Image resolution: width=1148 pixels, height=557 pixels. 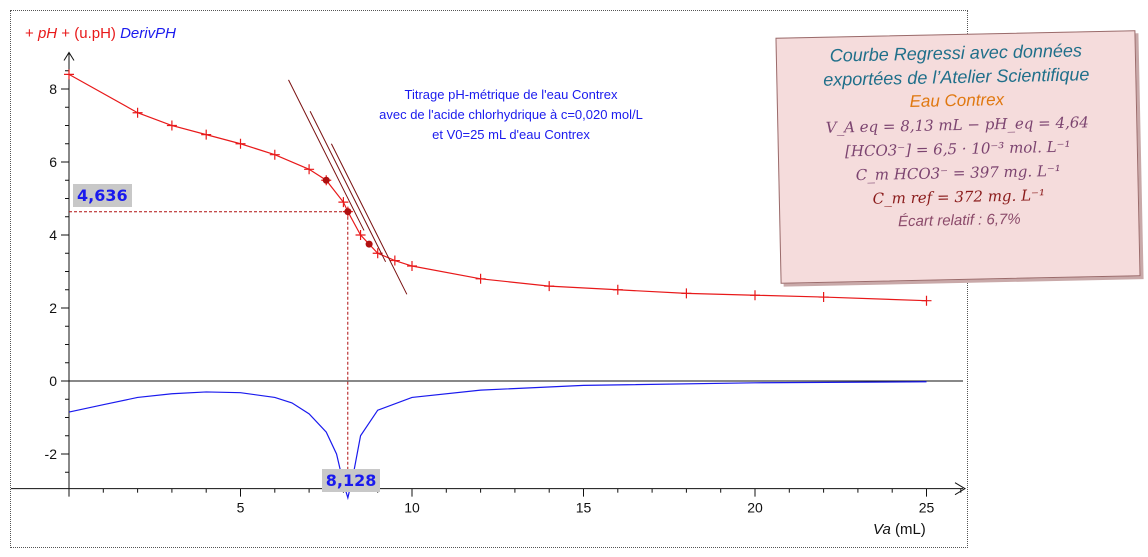 What do you see at coordinates (927, 508) in the screenshot?
I see `x-tick-label: 25` at bounding box center [927, 508].